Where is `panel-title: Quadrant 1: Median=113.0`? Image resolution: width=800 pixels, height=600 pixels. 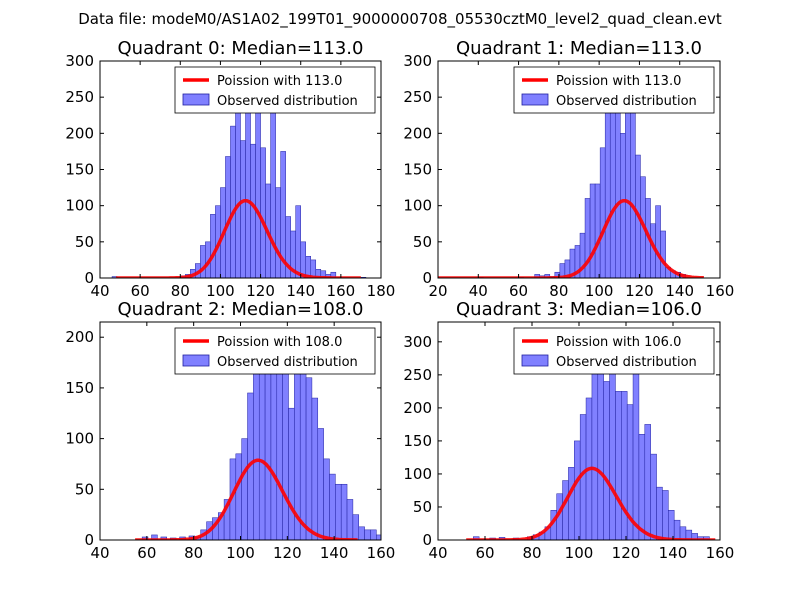
panel-title: Quadrant 1: Median=113.0 is located at coordinates (579, 48).